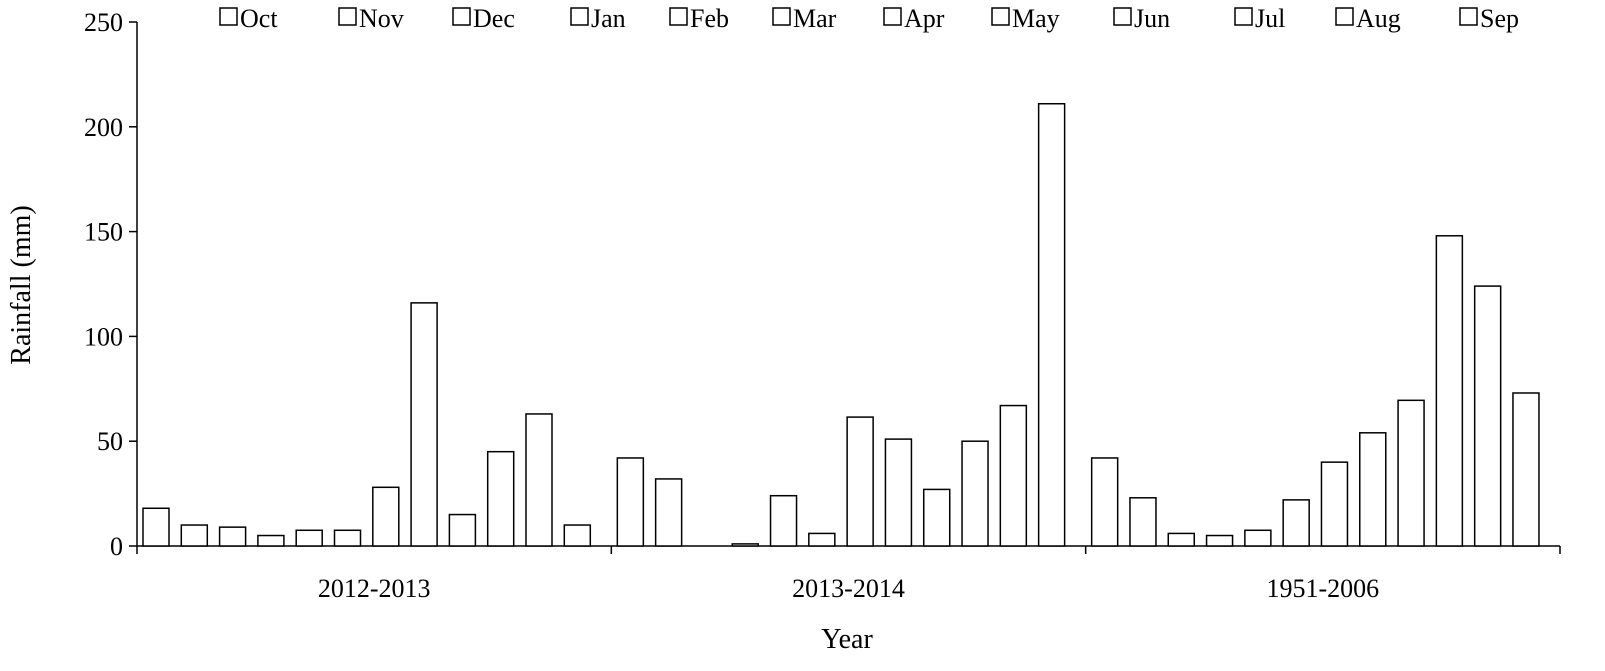 The image size is (1605, 671). I want to click on legend-label: Aug, so click(1378, 18).